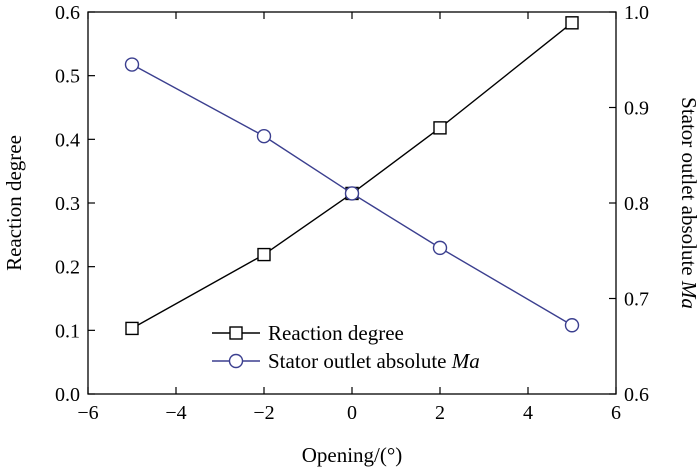 Image resolution: width=700 pixels, height=471 pixels. Describe the element at coordinates (67, 268) in the screenshot. I see `y-left-tick-label: 0.2` at that location.